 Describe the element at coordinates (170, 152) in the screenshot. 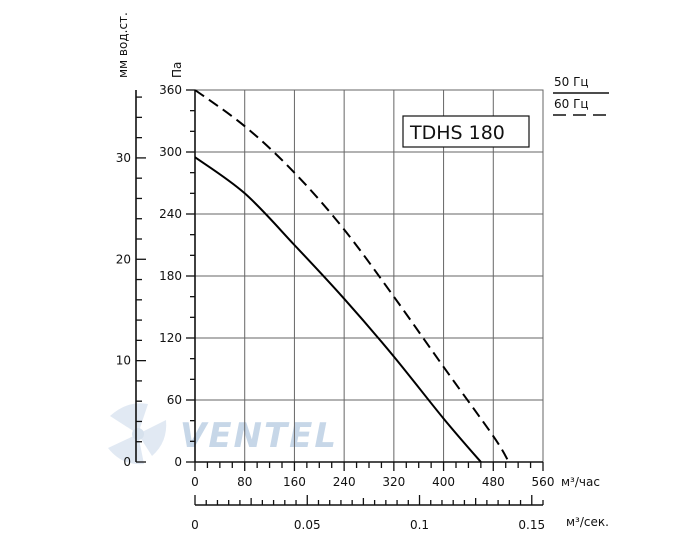

I see `y-tick-label: 300` at that location.